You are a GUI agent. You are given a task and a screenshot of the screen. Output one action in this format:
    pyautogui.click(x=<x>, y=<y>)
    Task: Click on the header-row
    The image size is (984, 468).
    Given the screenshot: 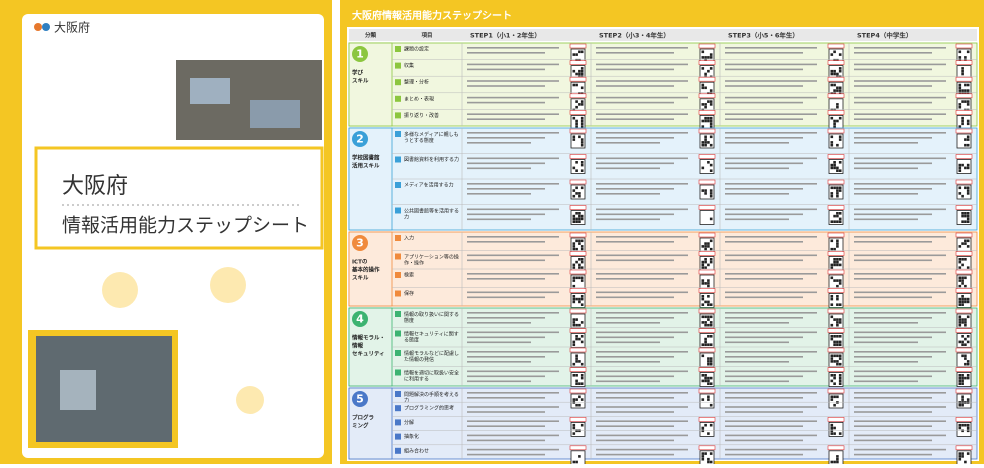 What is the action you would take?
    pyautogui.click(x=663, y=35)
    